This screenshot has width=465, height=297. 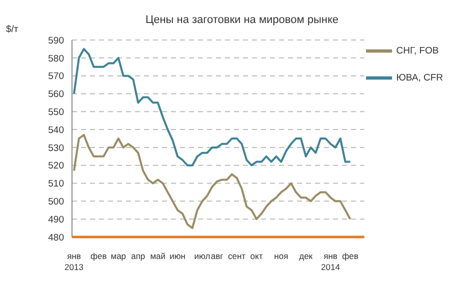 I want to click on x-tick-label: май, so click(x=158, y=256).